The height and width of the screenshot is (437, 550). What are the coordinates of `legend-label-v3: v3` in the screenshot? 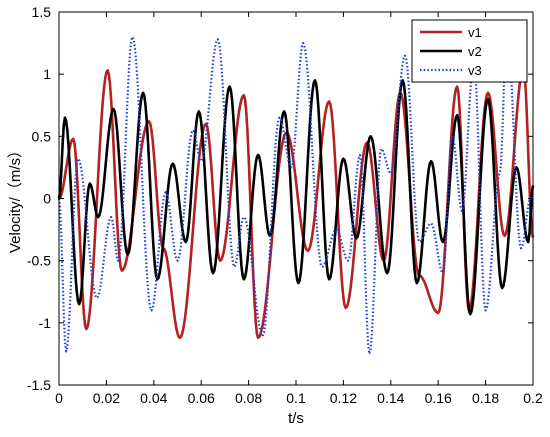 It's located at (475, 70).